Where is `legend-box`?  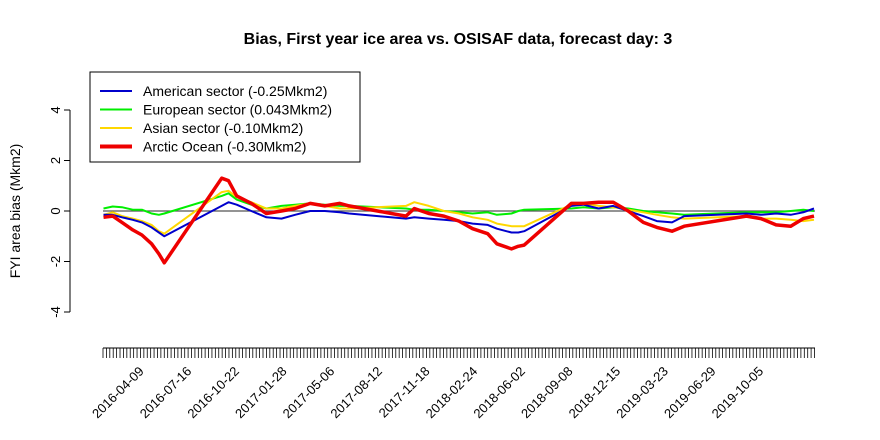 legend-box is located at coordinates (225, 117).